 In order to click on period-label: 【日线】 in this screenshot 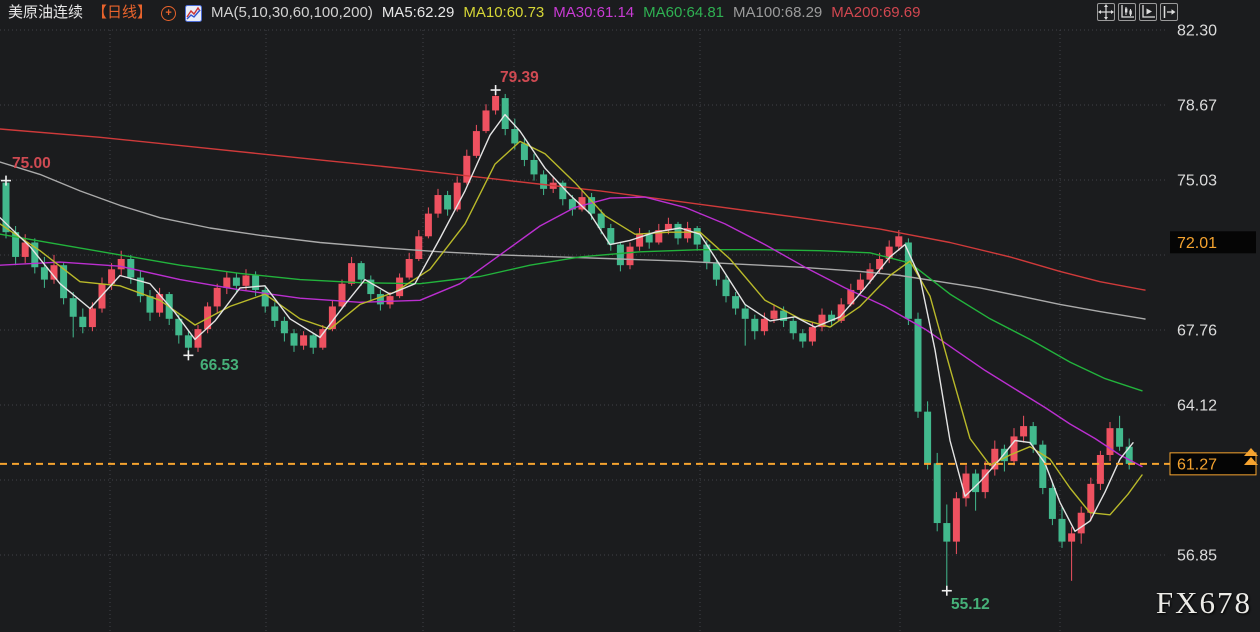, I will do `click(122, 12)`.